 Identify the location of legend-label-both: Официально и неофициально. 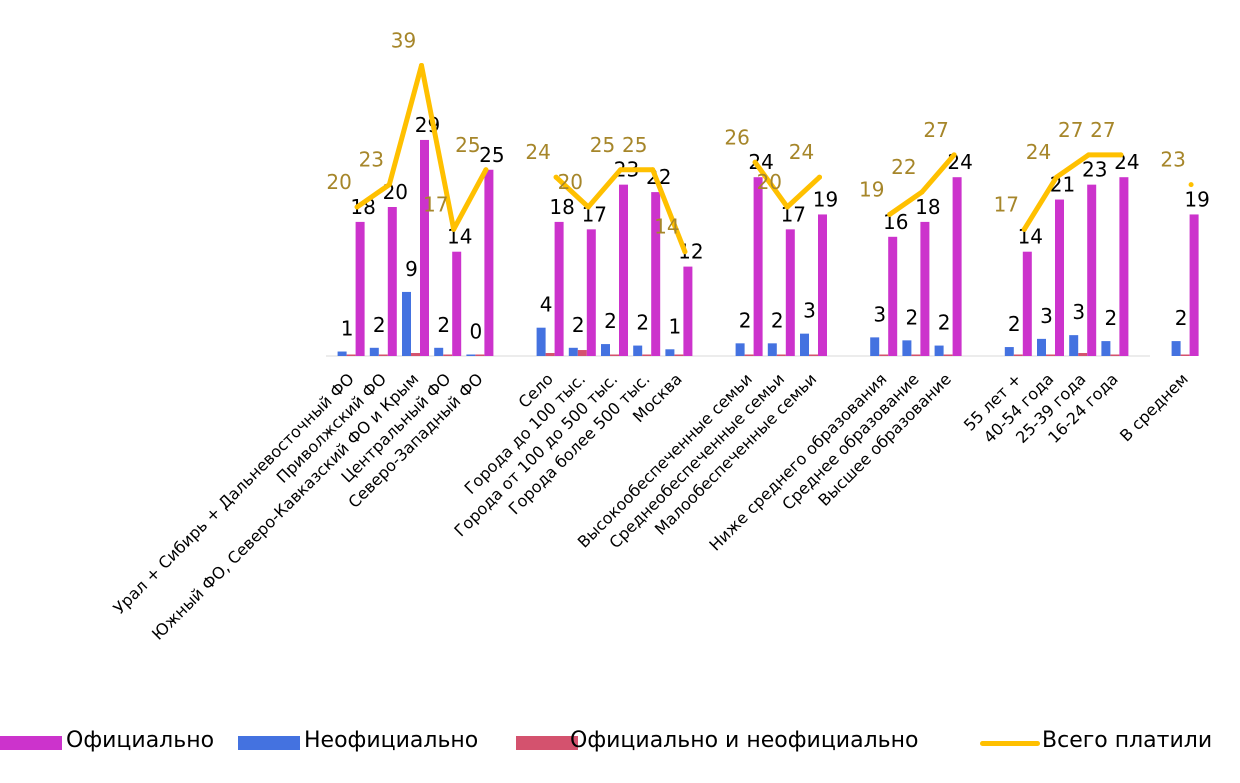
(744, 740).